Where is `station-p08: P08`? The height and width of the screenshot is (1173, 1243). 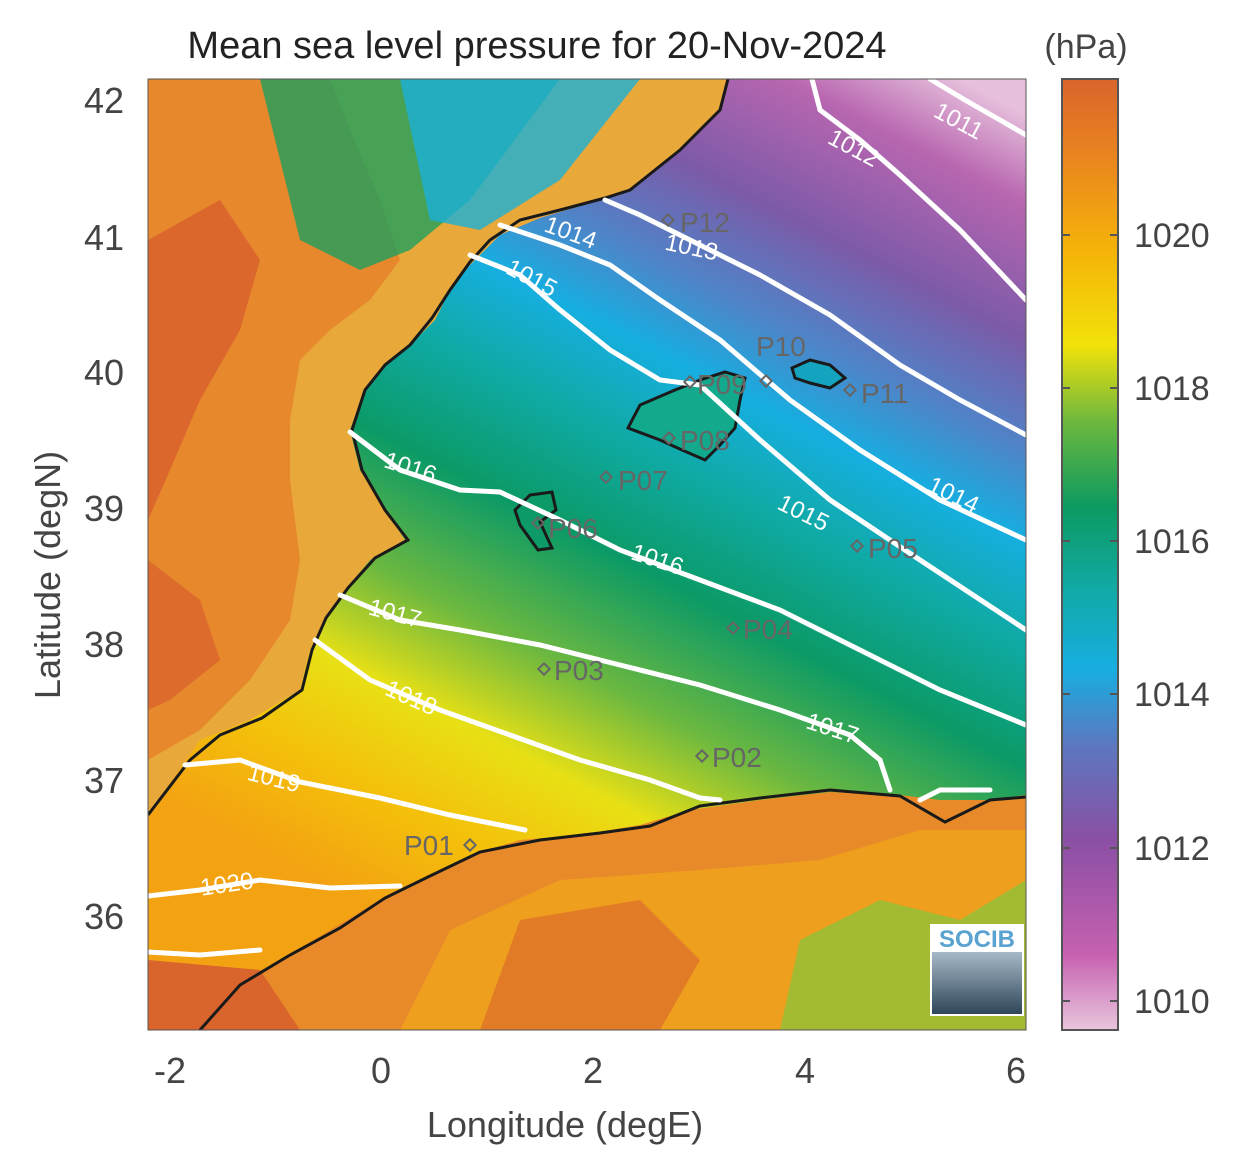 station-p08: P08 is located at coordinates (695, 440).